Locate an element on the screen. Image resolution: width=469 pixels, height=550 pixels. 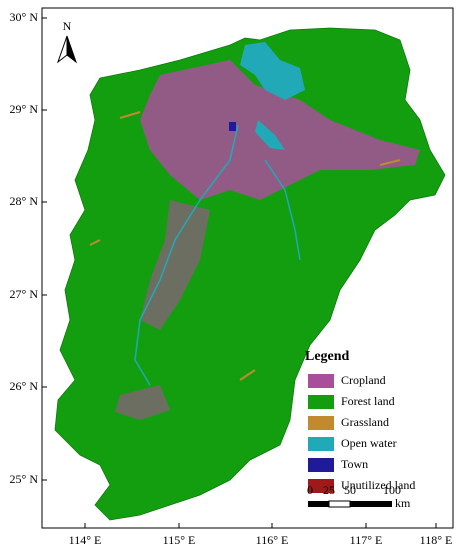
north-arrow-right is located at coordinates (72, 49).